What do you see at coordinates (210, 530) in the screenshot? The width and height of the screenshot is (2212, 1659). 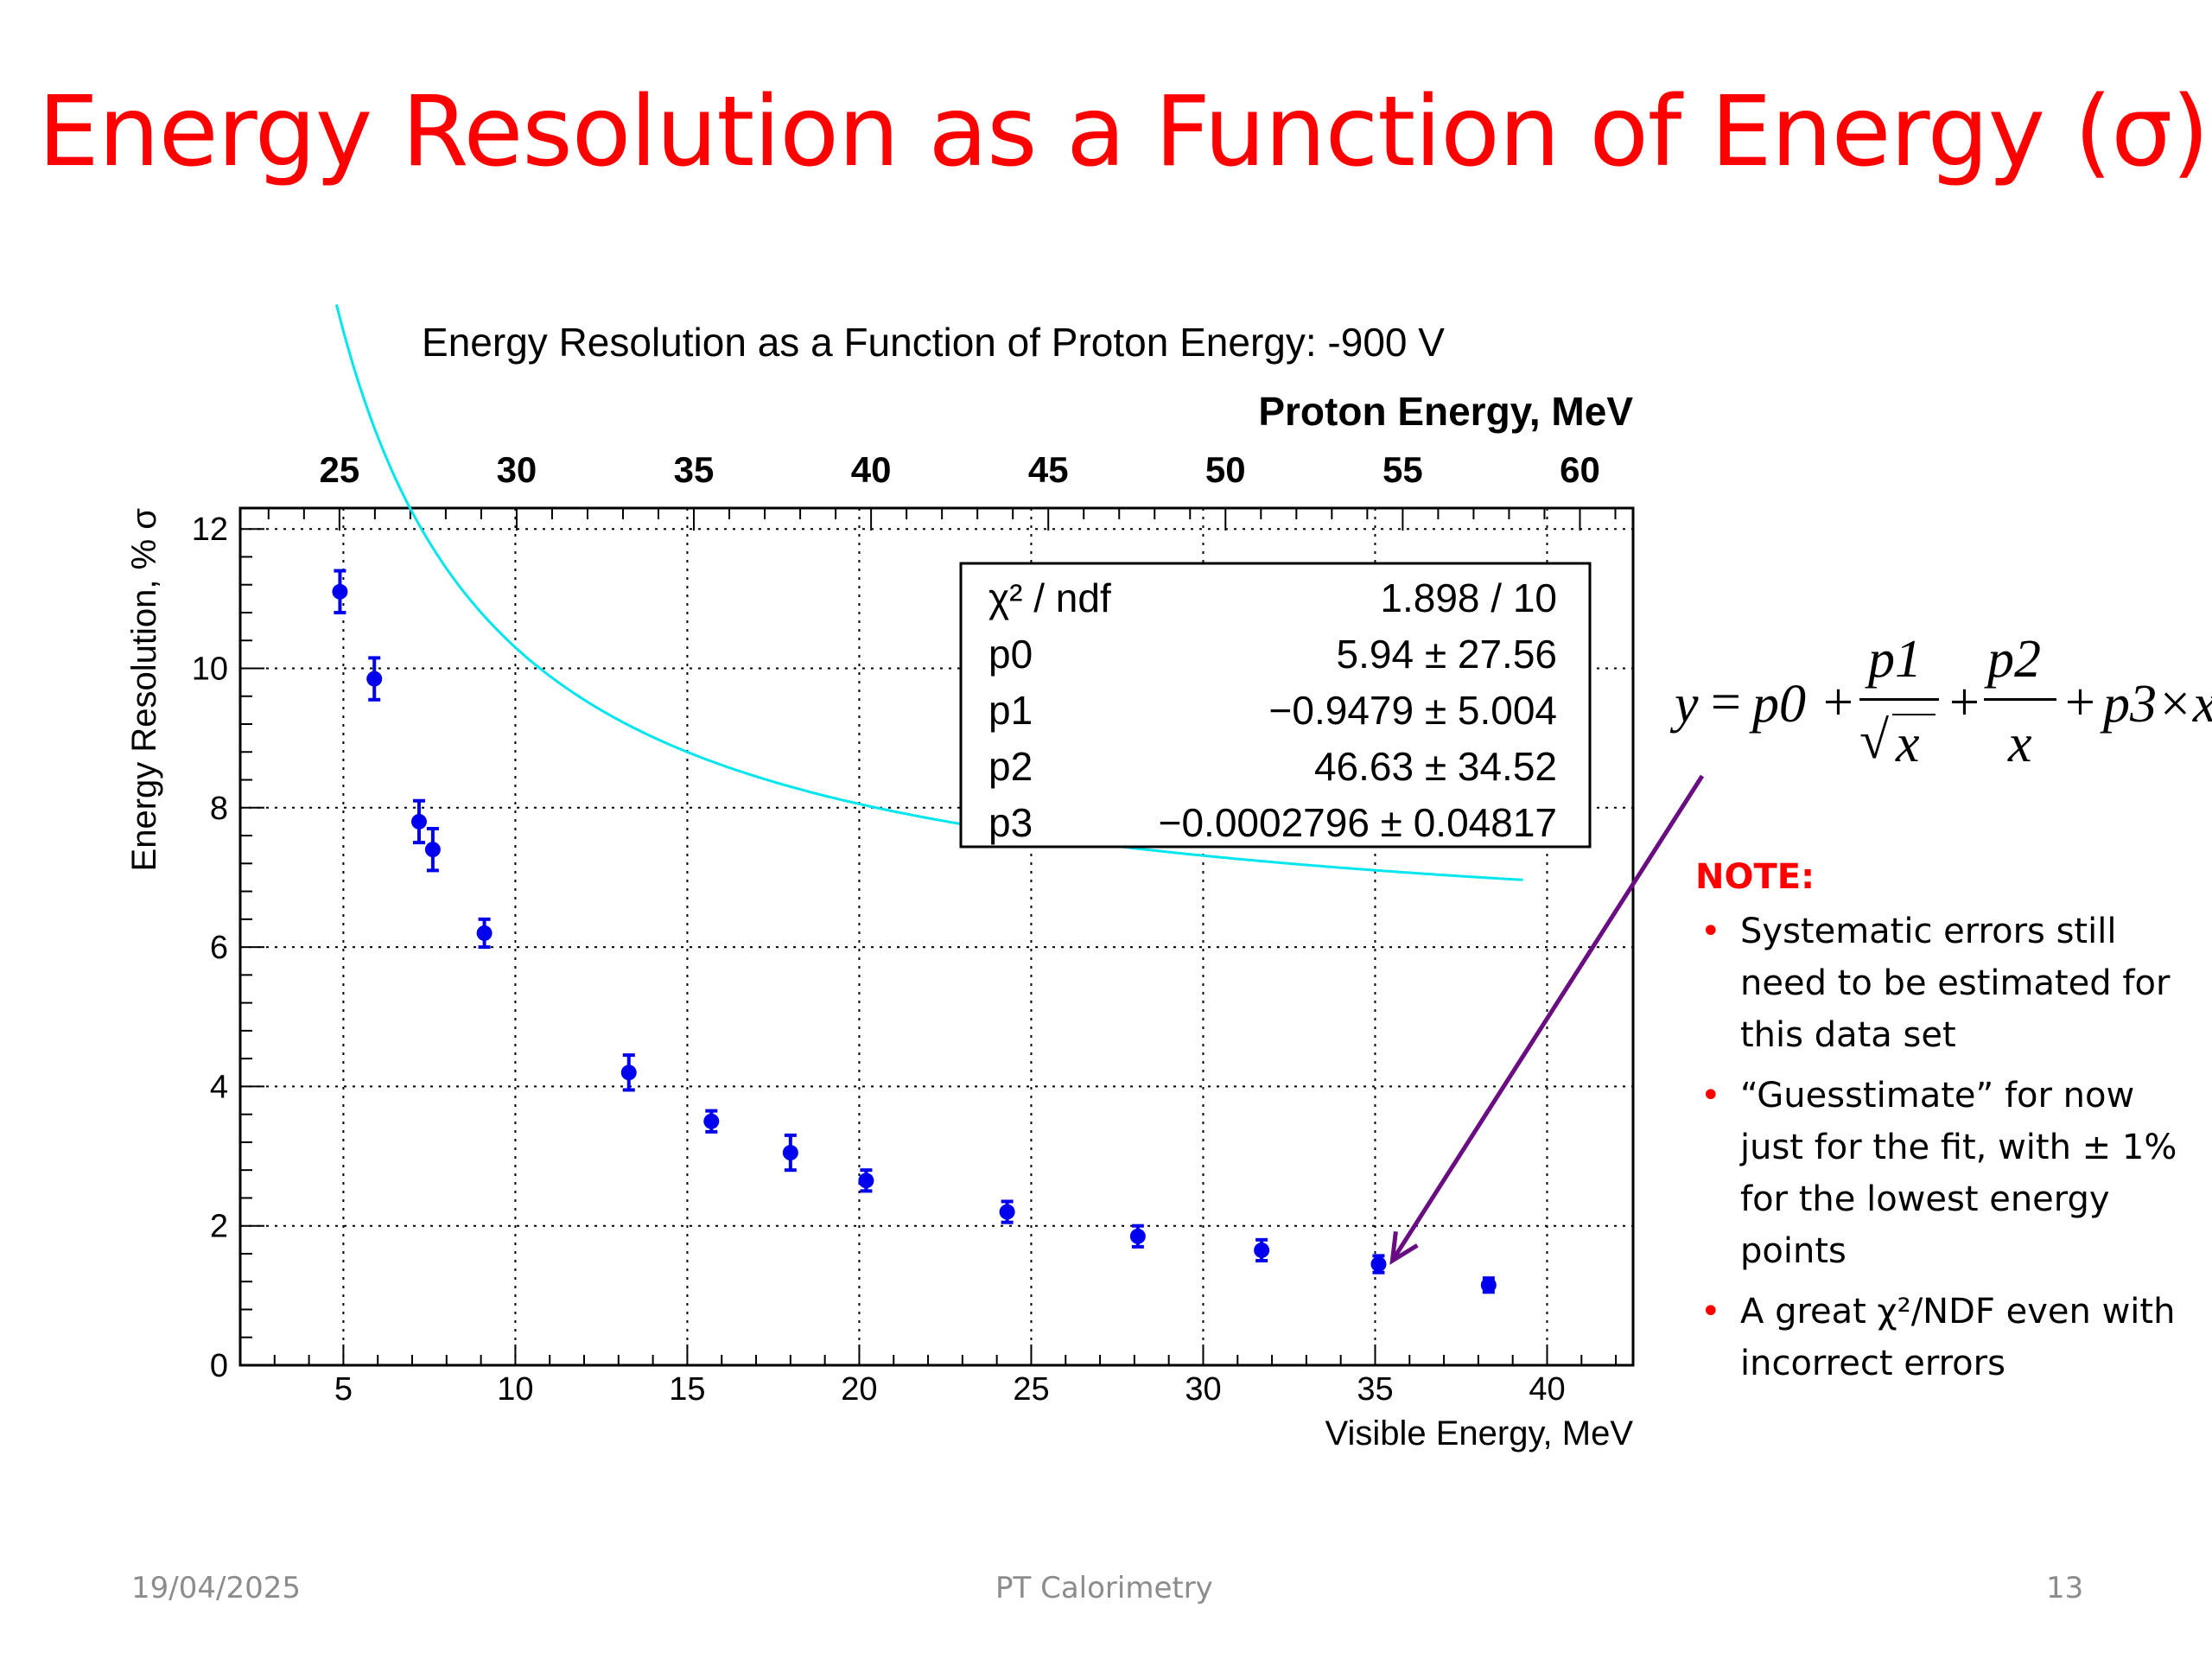 I see `y-tick-label: 12` at bounding box center [210, 530].